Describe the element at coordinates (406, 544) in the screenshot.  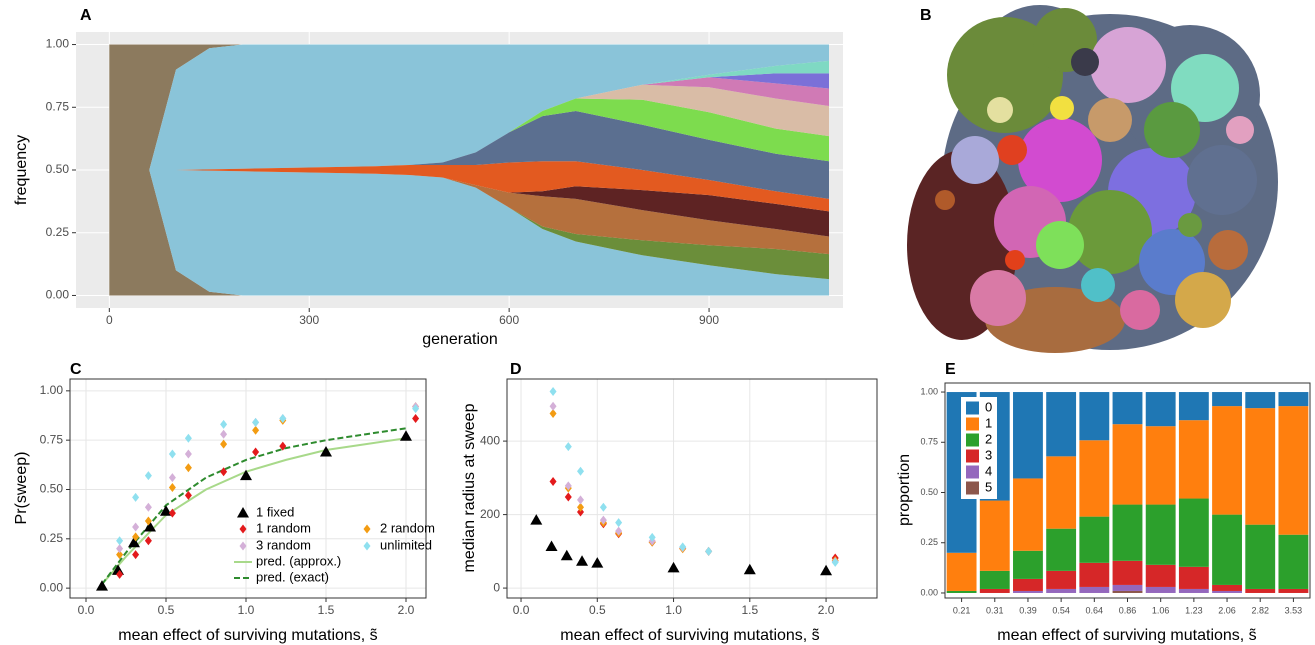
I see `legend-label: unlimited` at that location.